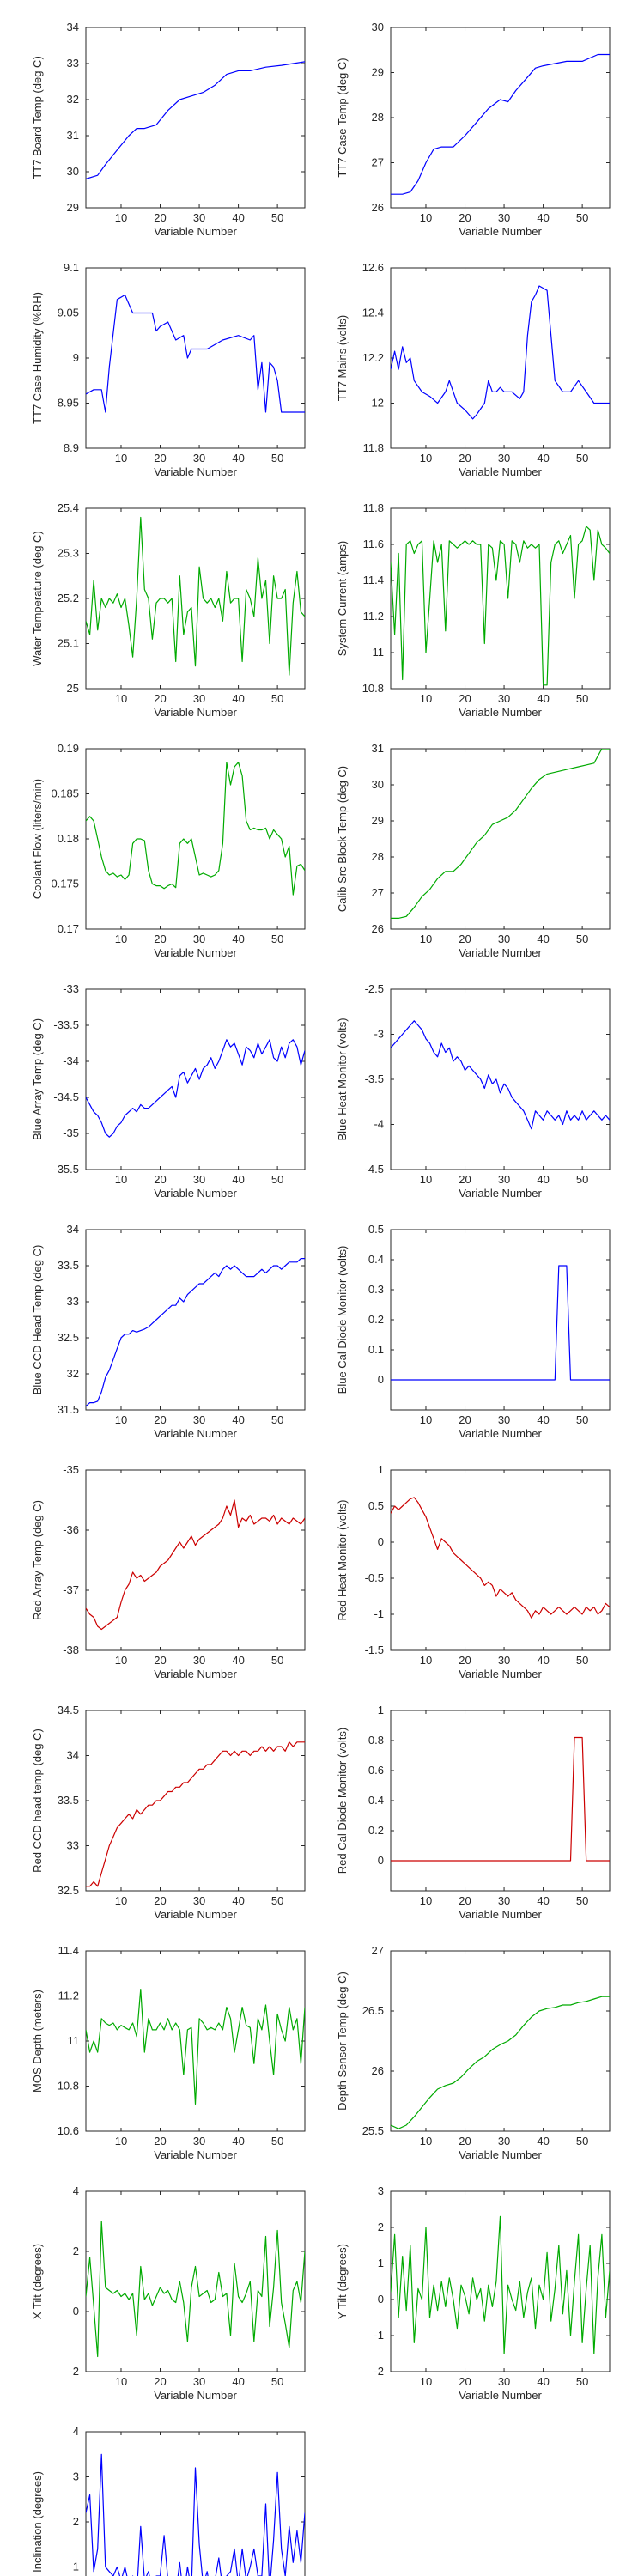 The width and height of the screenshot is (644, 2576). What do you see at coordinates (73, 1374) in the screenshot?
I see `chart-11-ytick-label: 32` at bounding box center [73, 1374].